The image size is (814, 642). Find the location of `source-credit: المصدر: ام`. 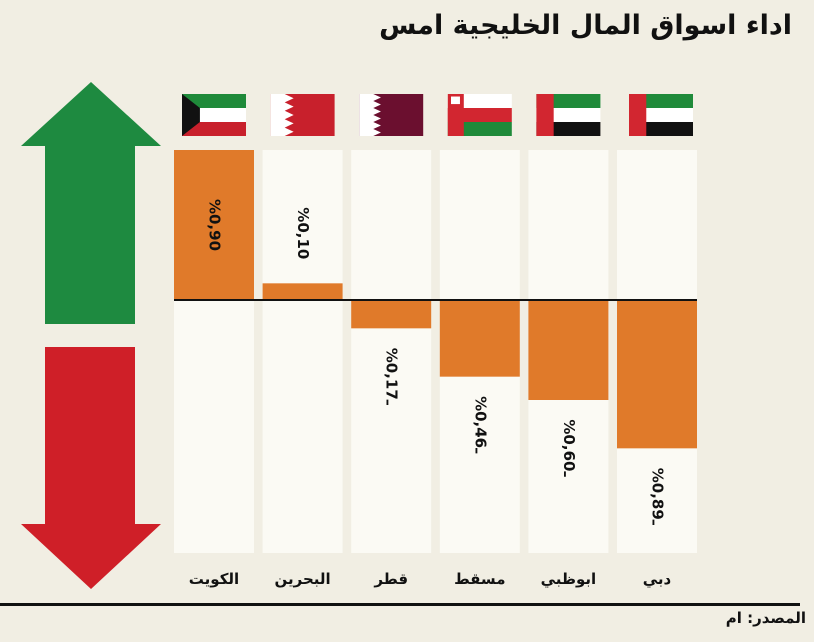

source-credit: المصدر: ام is located at coordinates (765, 618).